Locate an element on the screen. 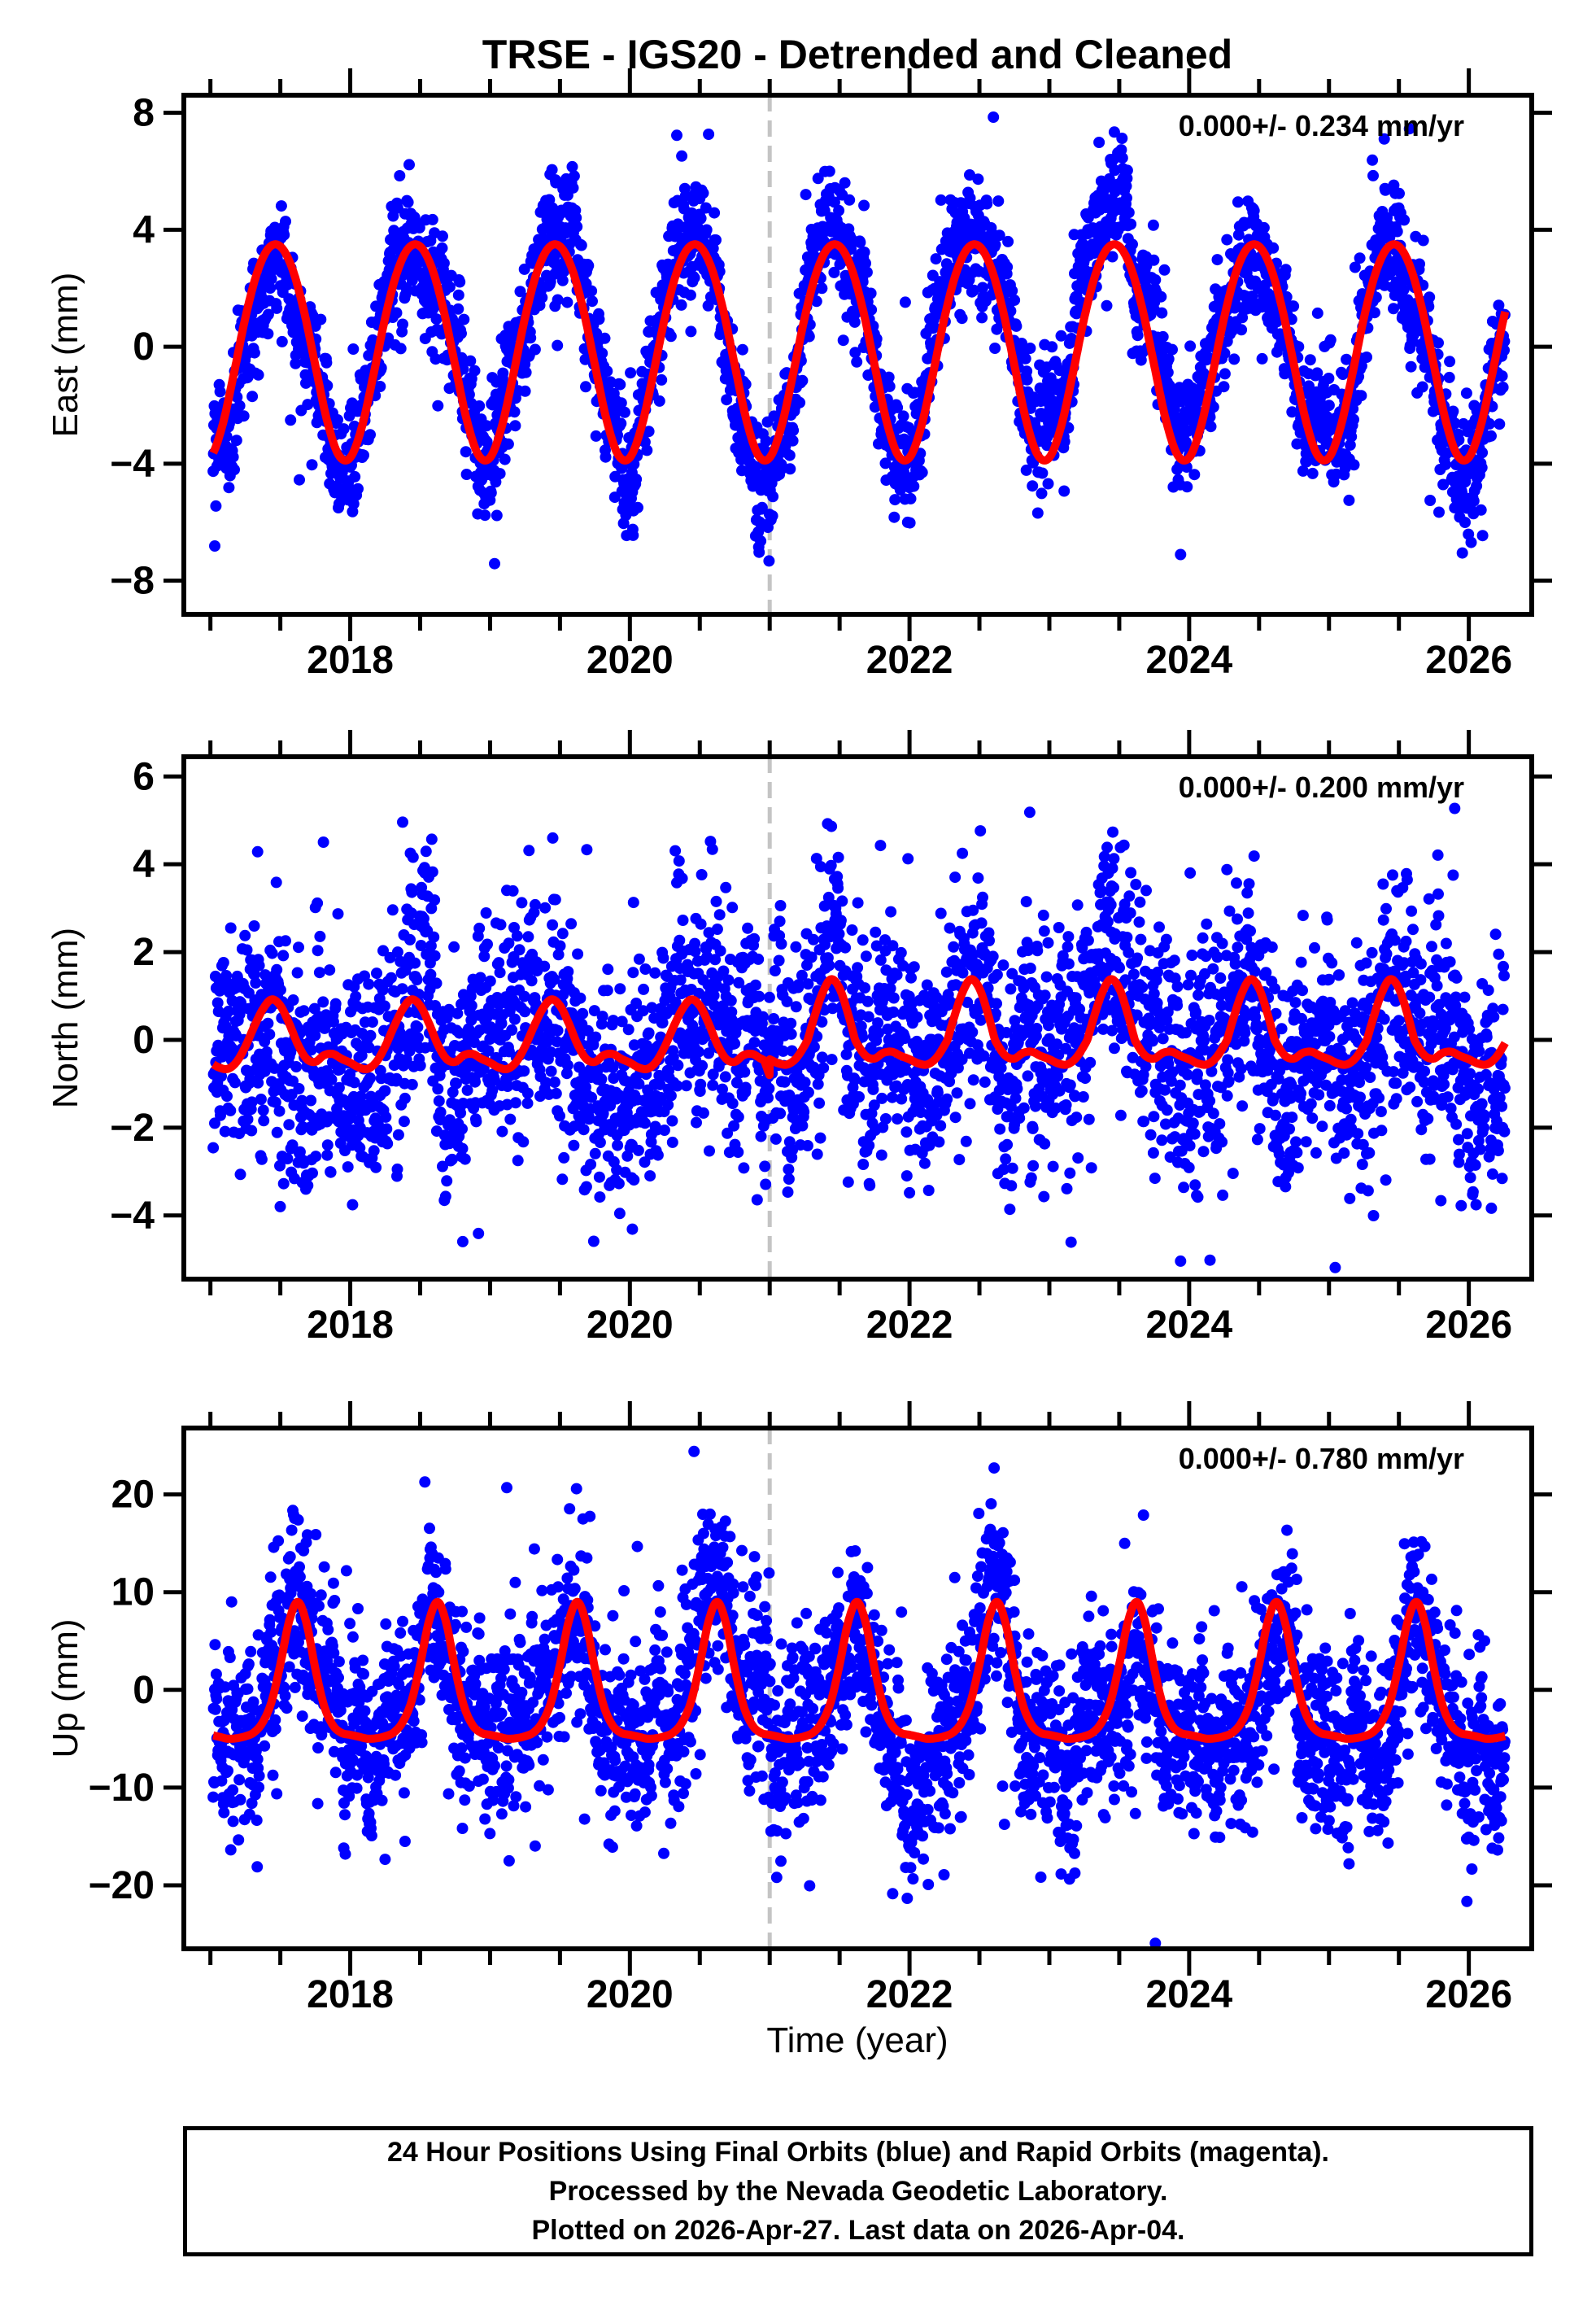 Image resolution: width=1596 pixels, height=2306 pixels. rate-annotation-north: 0.000+/- 0.200 mm/yr is located at coordinates (1321, 787).